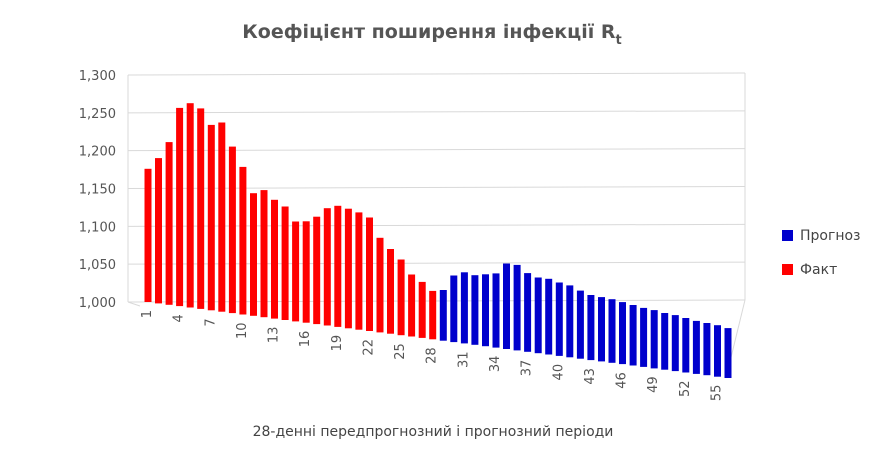  I want to click on y-tick-label: 1,150, so click(97, 190).